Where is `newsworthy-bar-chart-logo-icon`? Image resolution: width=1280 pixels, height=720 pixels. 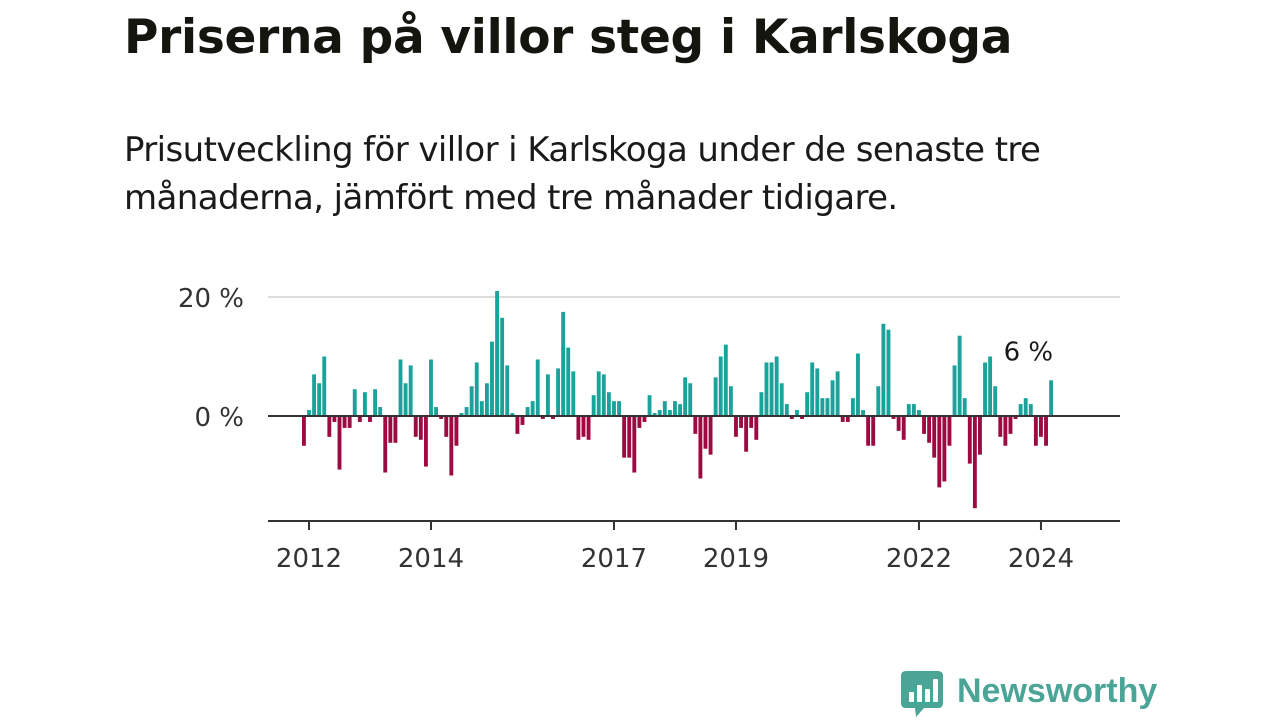
newsworthy-bar-chart-logo-icon is located at coordinates (922, 694).